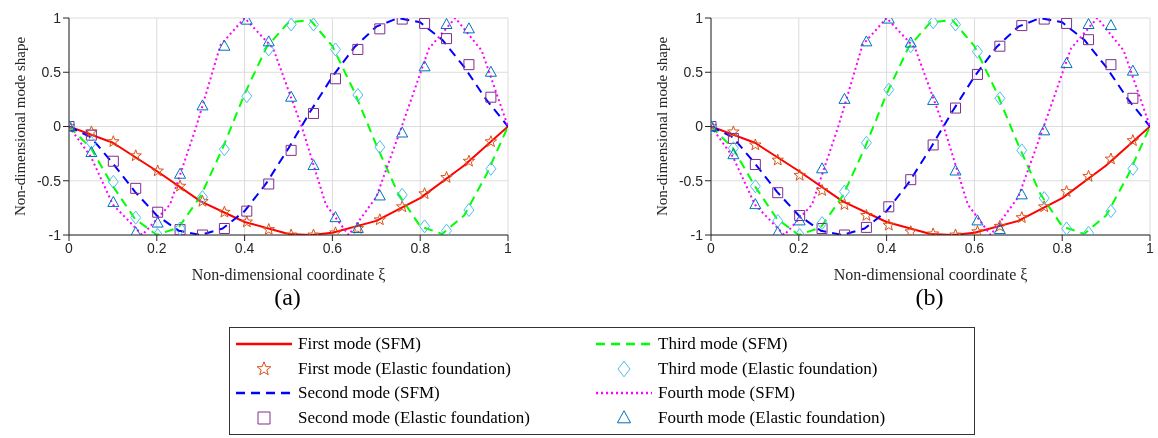  What do you see at coordinates (662, 126) in the screenshot?
I see `y-axis-title: Non-dimensional mode shape` at bounding box center [662, 126].